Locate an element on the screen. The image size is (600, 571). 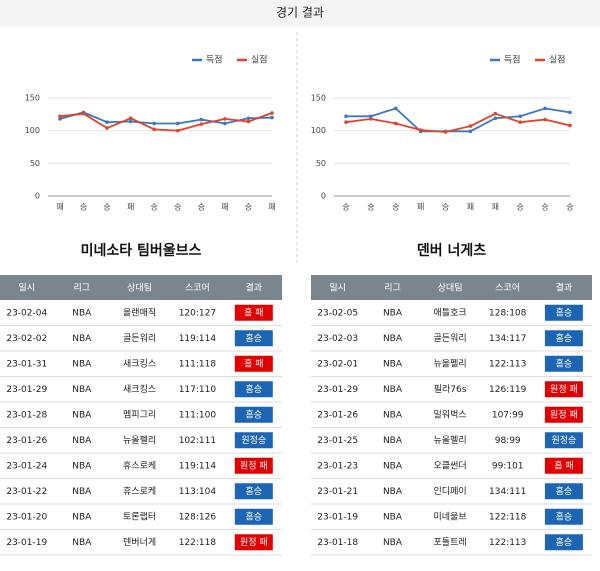
cell: 올랜매직 is located at coordinates (139, 312).